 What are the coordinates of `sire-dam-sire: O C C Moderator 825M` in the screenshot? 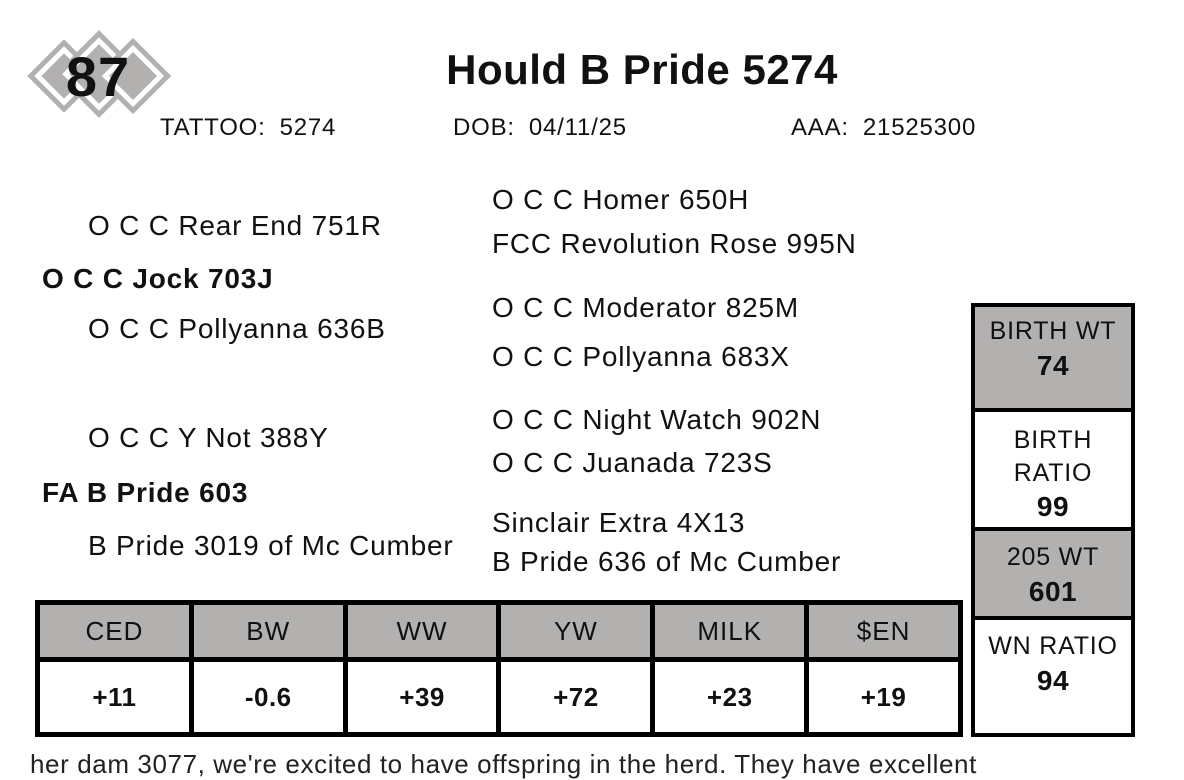 It's located at (645, 307).